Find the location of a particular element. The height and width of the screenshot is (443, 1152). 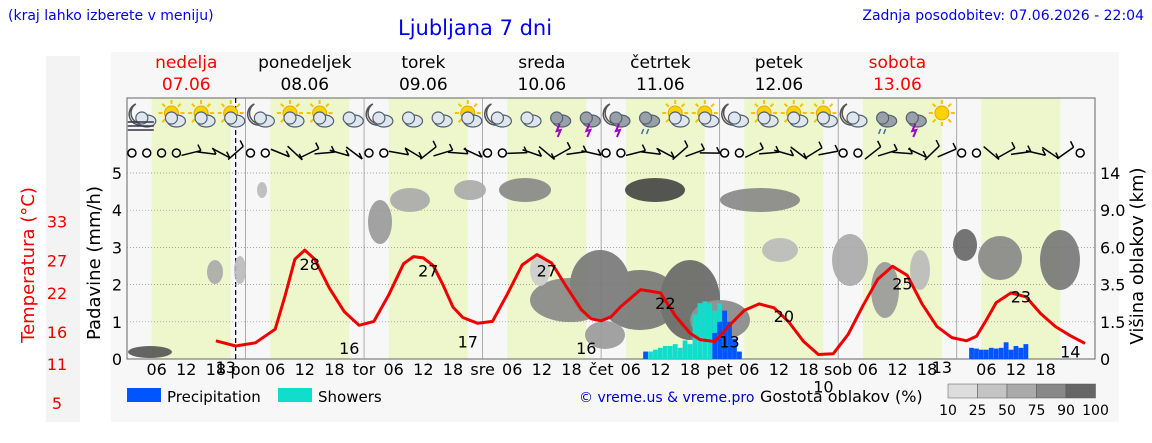

rain-drop is located at coordinates (879, 131).